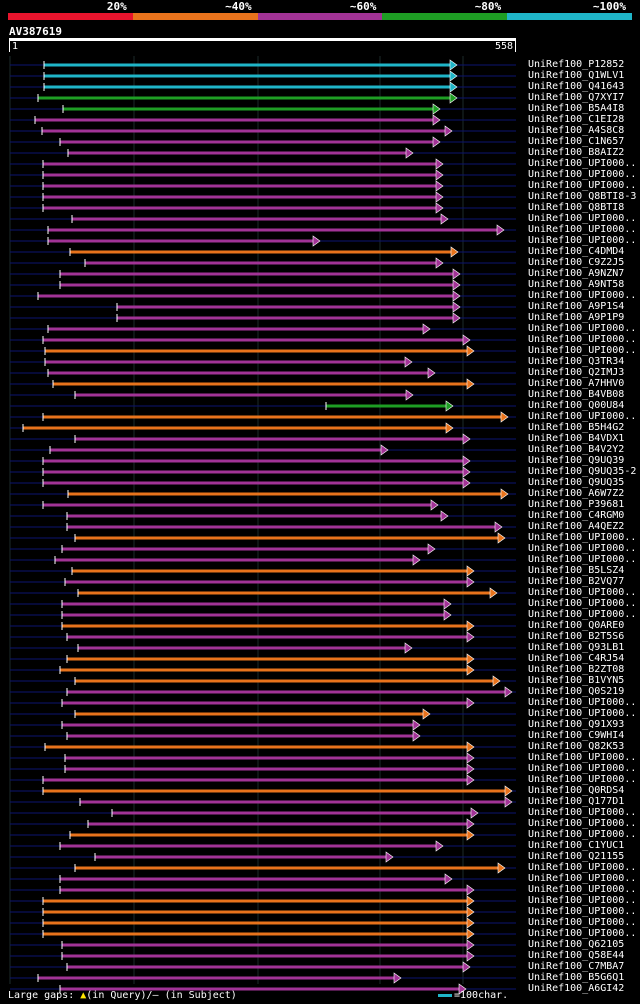 The image size is (640, 1004). I want to click on hit-label: UniRef100_A6GI42, so click(576, 988).